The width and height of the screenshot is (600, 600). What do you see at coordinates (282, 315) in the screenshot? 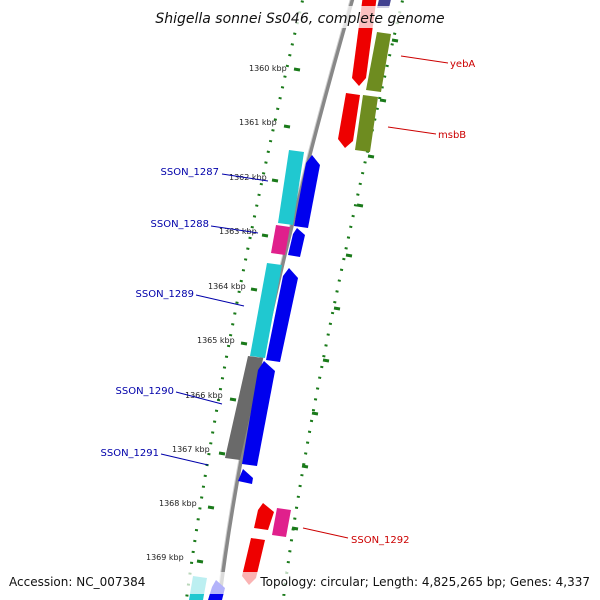
I see `feature-SSON_1289-blue` at bounding box center [282, 315].